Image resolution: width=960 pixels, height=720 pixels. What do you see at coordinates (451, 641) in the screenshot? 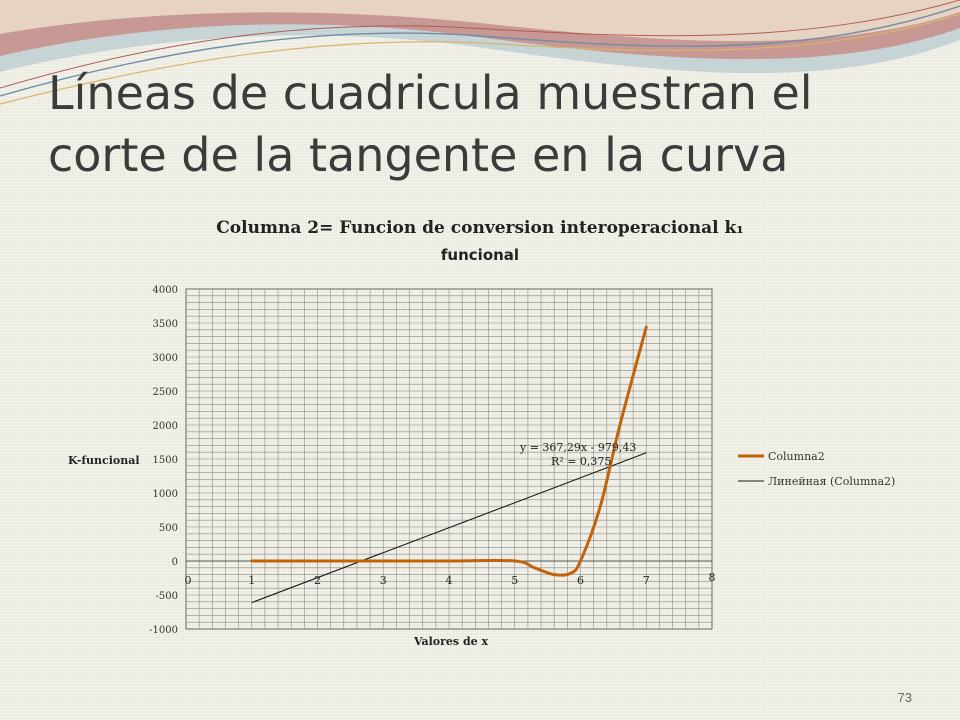
I see `x-axis-label: Valores de x` at bounding box center [451, 641].